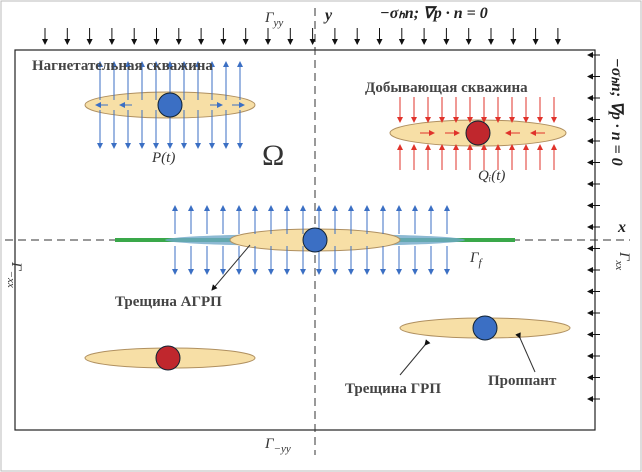 Image resolution: width=642 pixels, height=472 pixels. Describe the element at coordinates (11, 279) in the screenshot. I see `subscript: −xx` at that location.